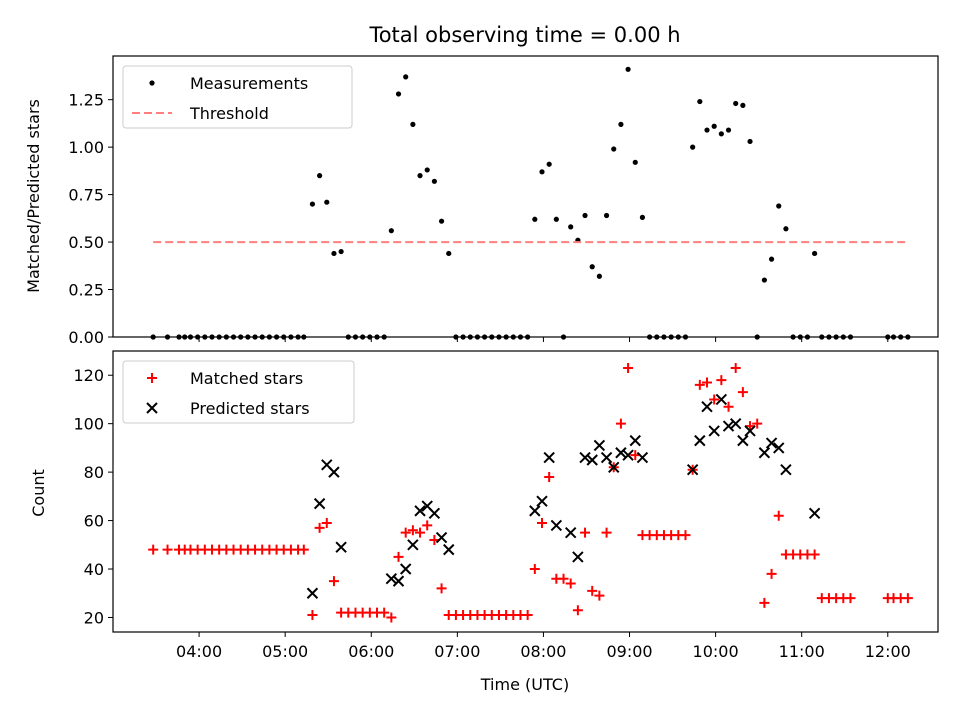  What do you see at coordinates (152, 378) in the screenshot?
I see `legend-matched-swatch` at bounding box center [152, 378].